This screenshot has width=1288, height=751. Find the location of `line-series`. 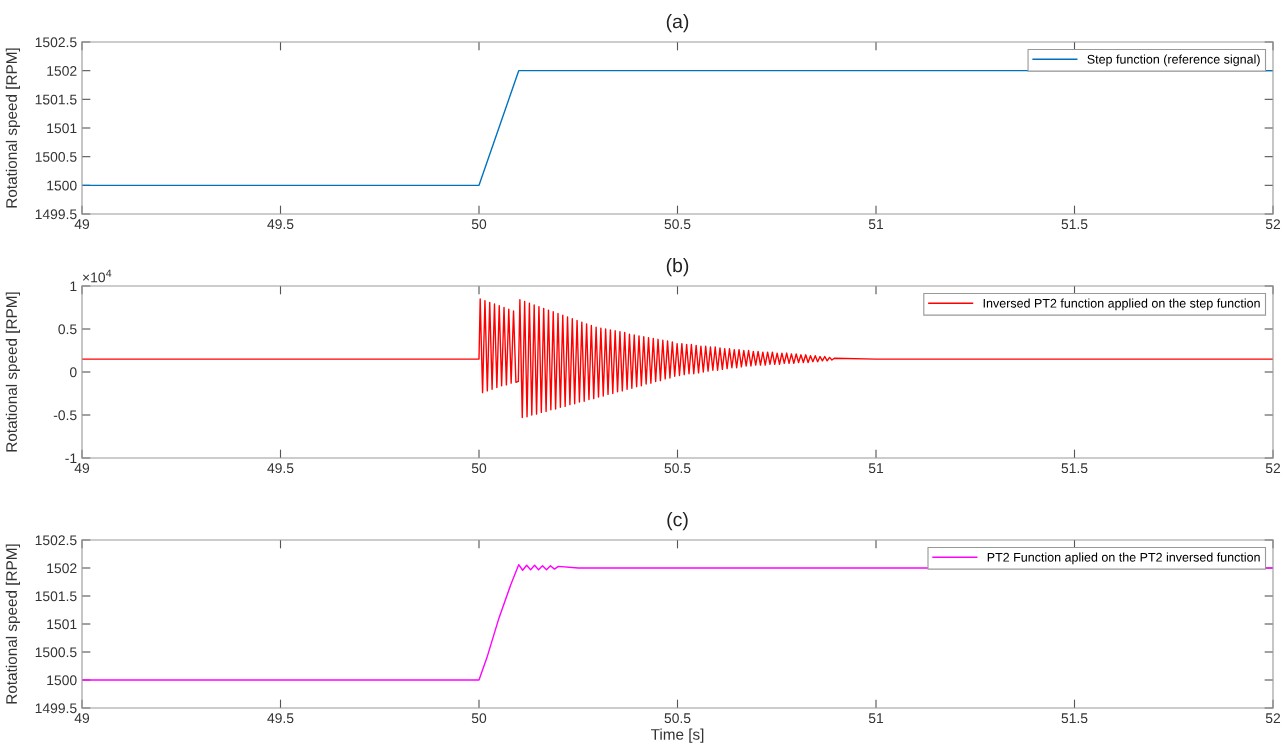

line-series is located at coordinates (677, 358).